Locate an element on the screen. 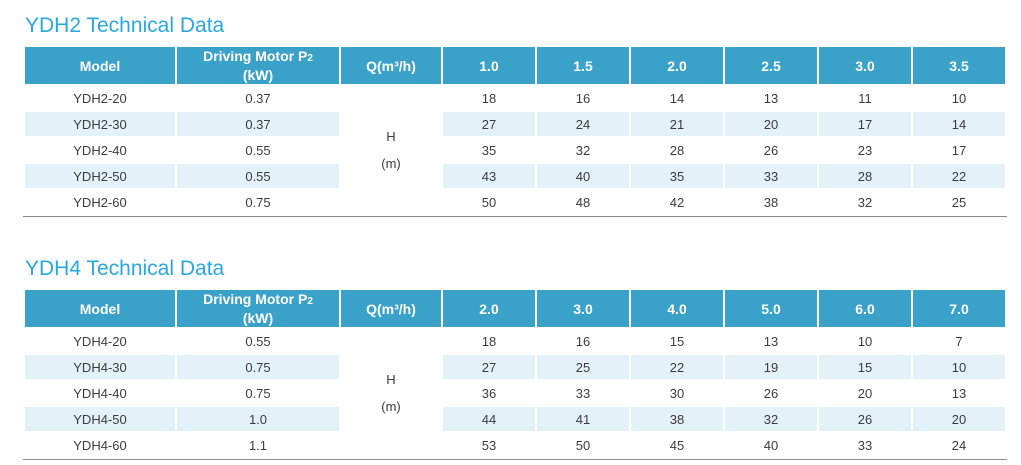 The image size is (1021, 465). model-cell: YDH2-30 is located at coordinates (100, 124).